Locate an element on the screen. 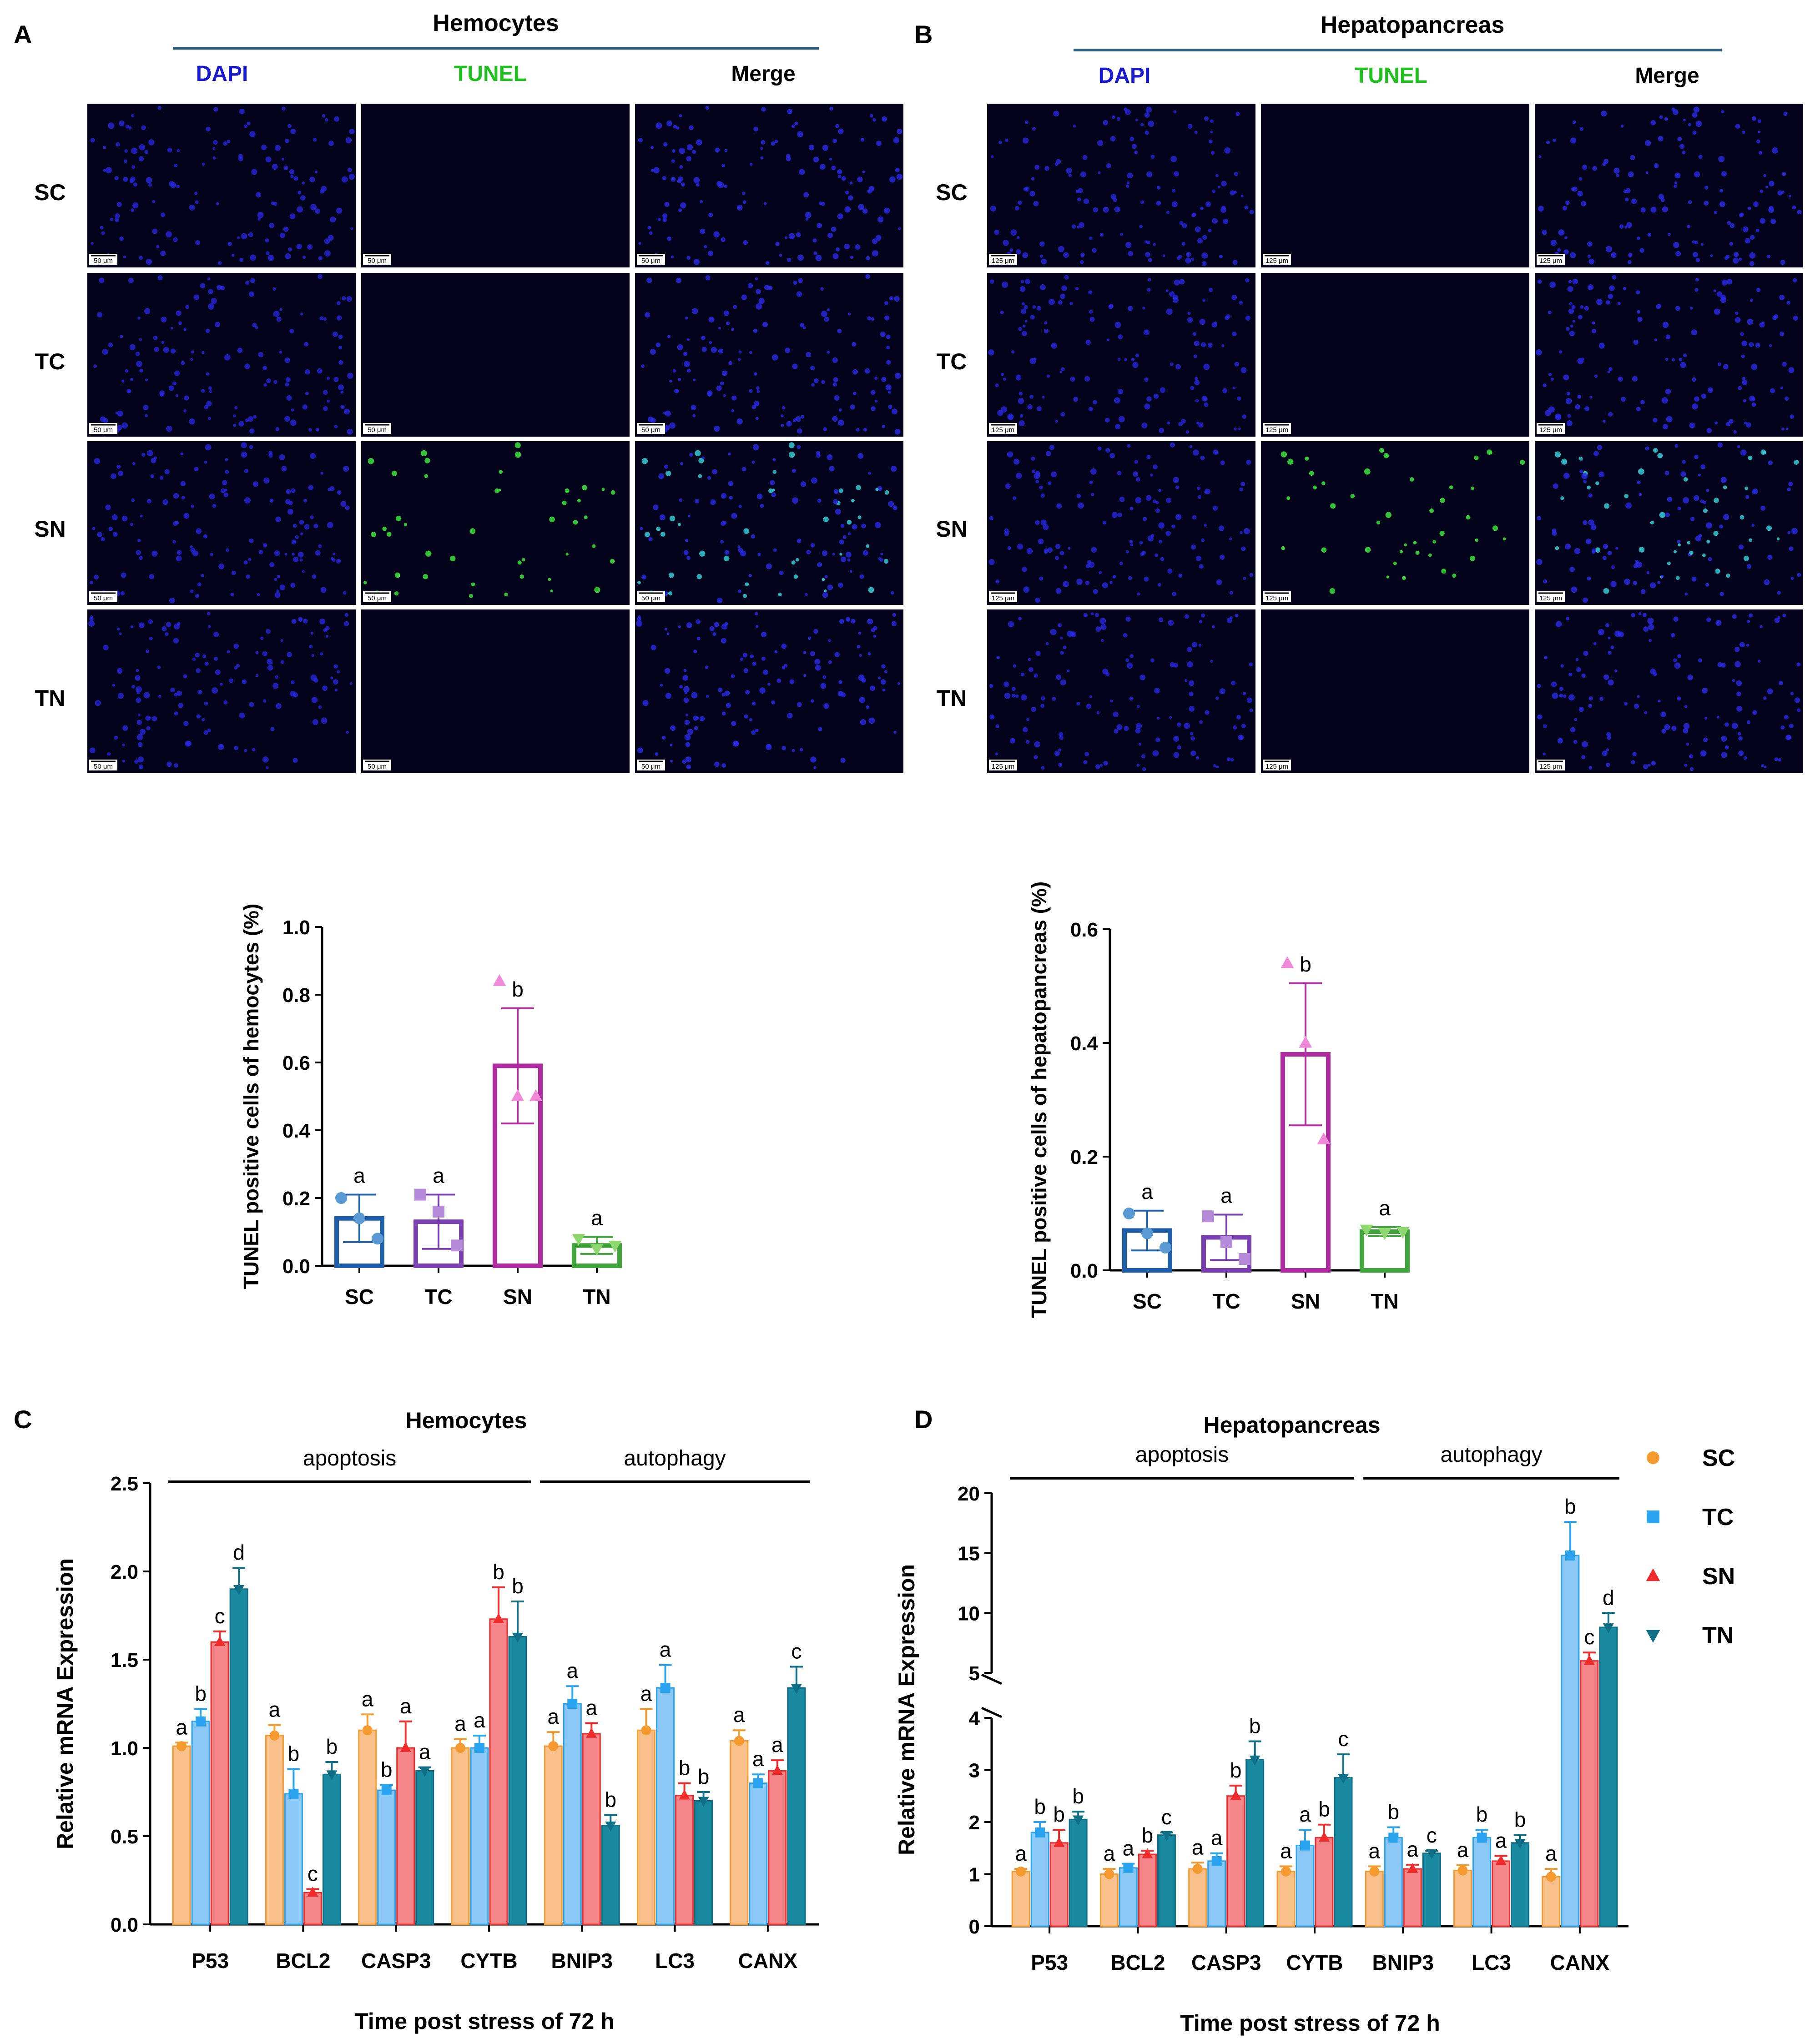 This screenshot has height=2044, width=1820. y-tick-label: 2.5 is located at coordinates (125, 1484).